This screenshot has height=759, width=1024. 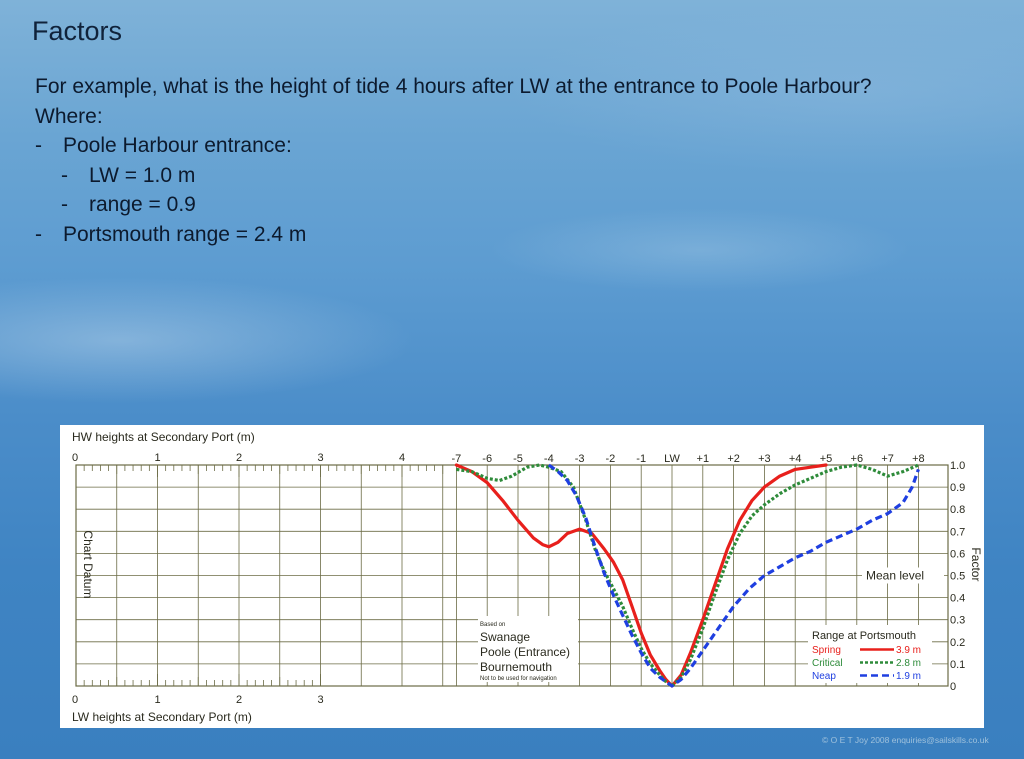 What do you see at coordinates (525, 235) in the screenshot?
I see `bullet-portsmouth-range: - Portsmouth range = 2.4 m` at bounding box center [525, 235].